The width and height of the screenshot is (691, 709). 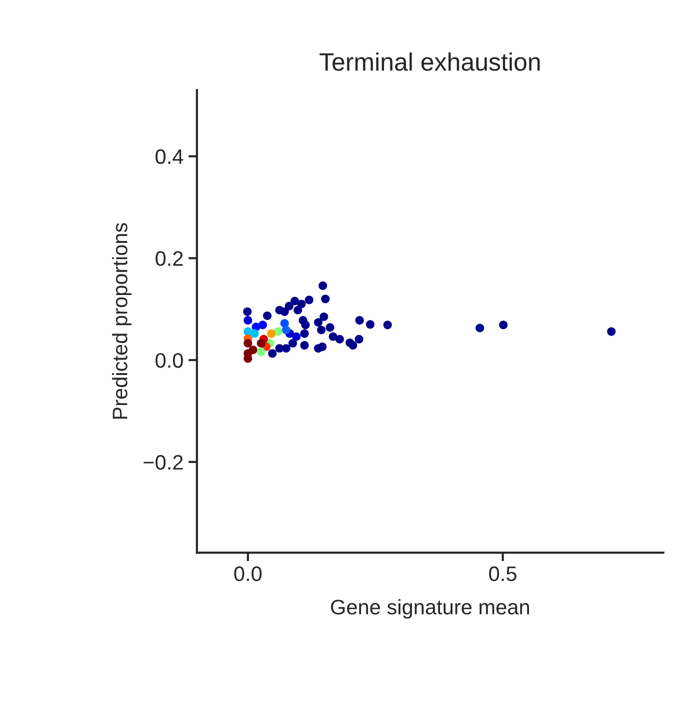 What do you see at coordinates (430, 609) in the screenshot?
I see `x-axis-title: Gene signature mean` at bounding box center [430, 609].